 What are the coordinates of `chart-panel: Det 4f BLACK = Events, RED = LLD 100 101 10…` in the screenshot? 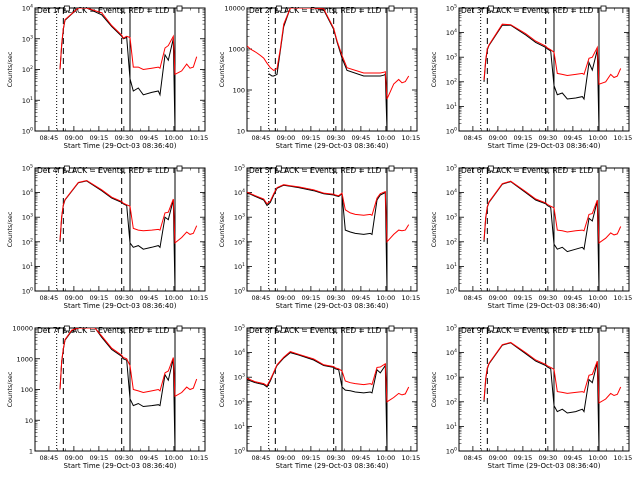 It's located at (107, 237).